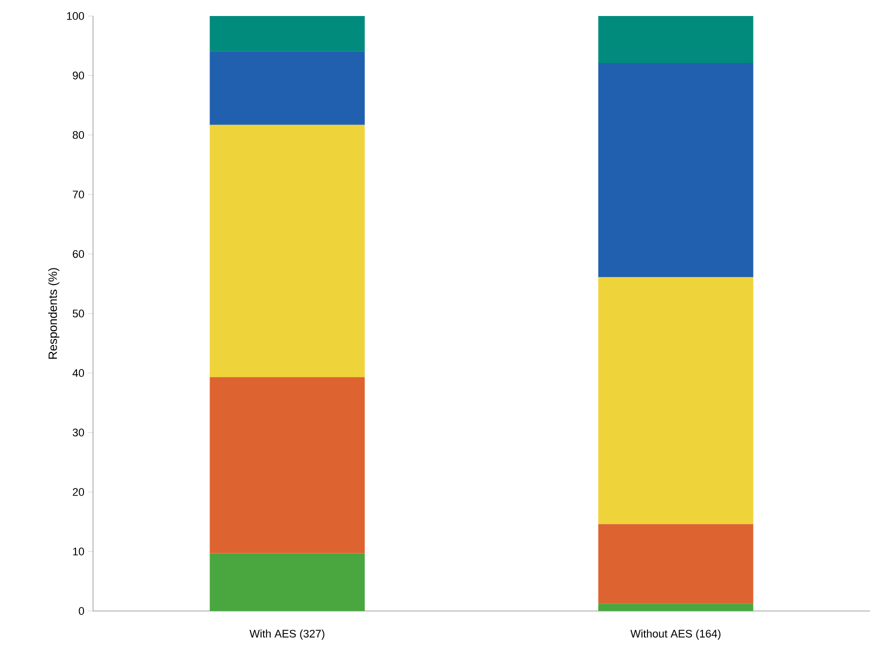  Describe the element at coordinates (81, 611) in the screenshot. I see `y-tick-label: 0` at that location.